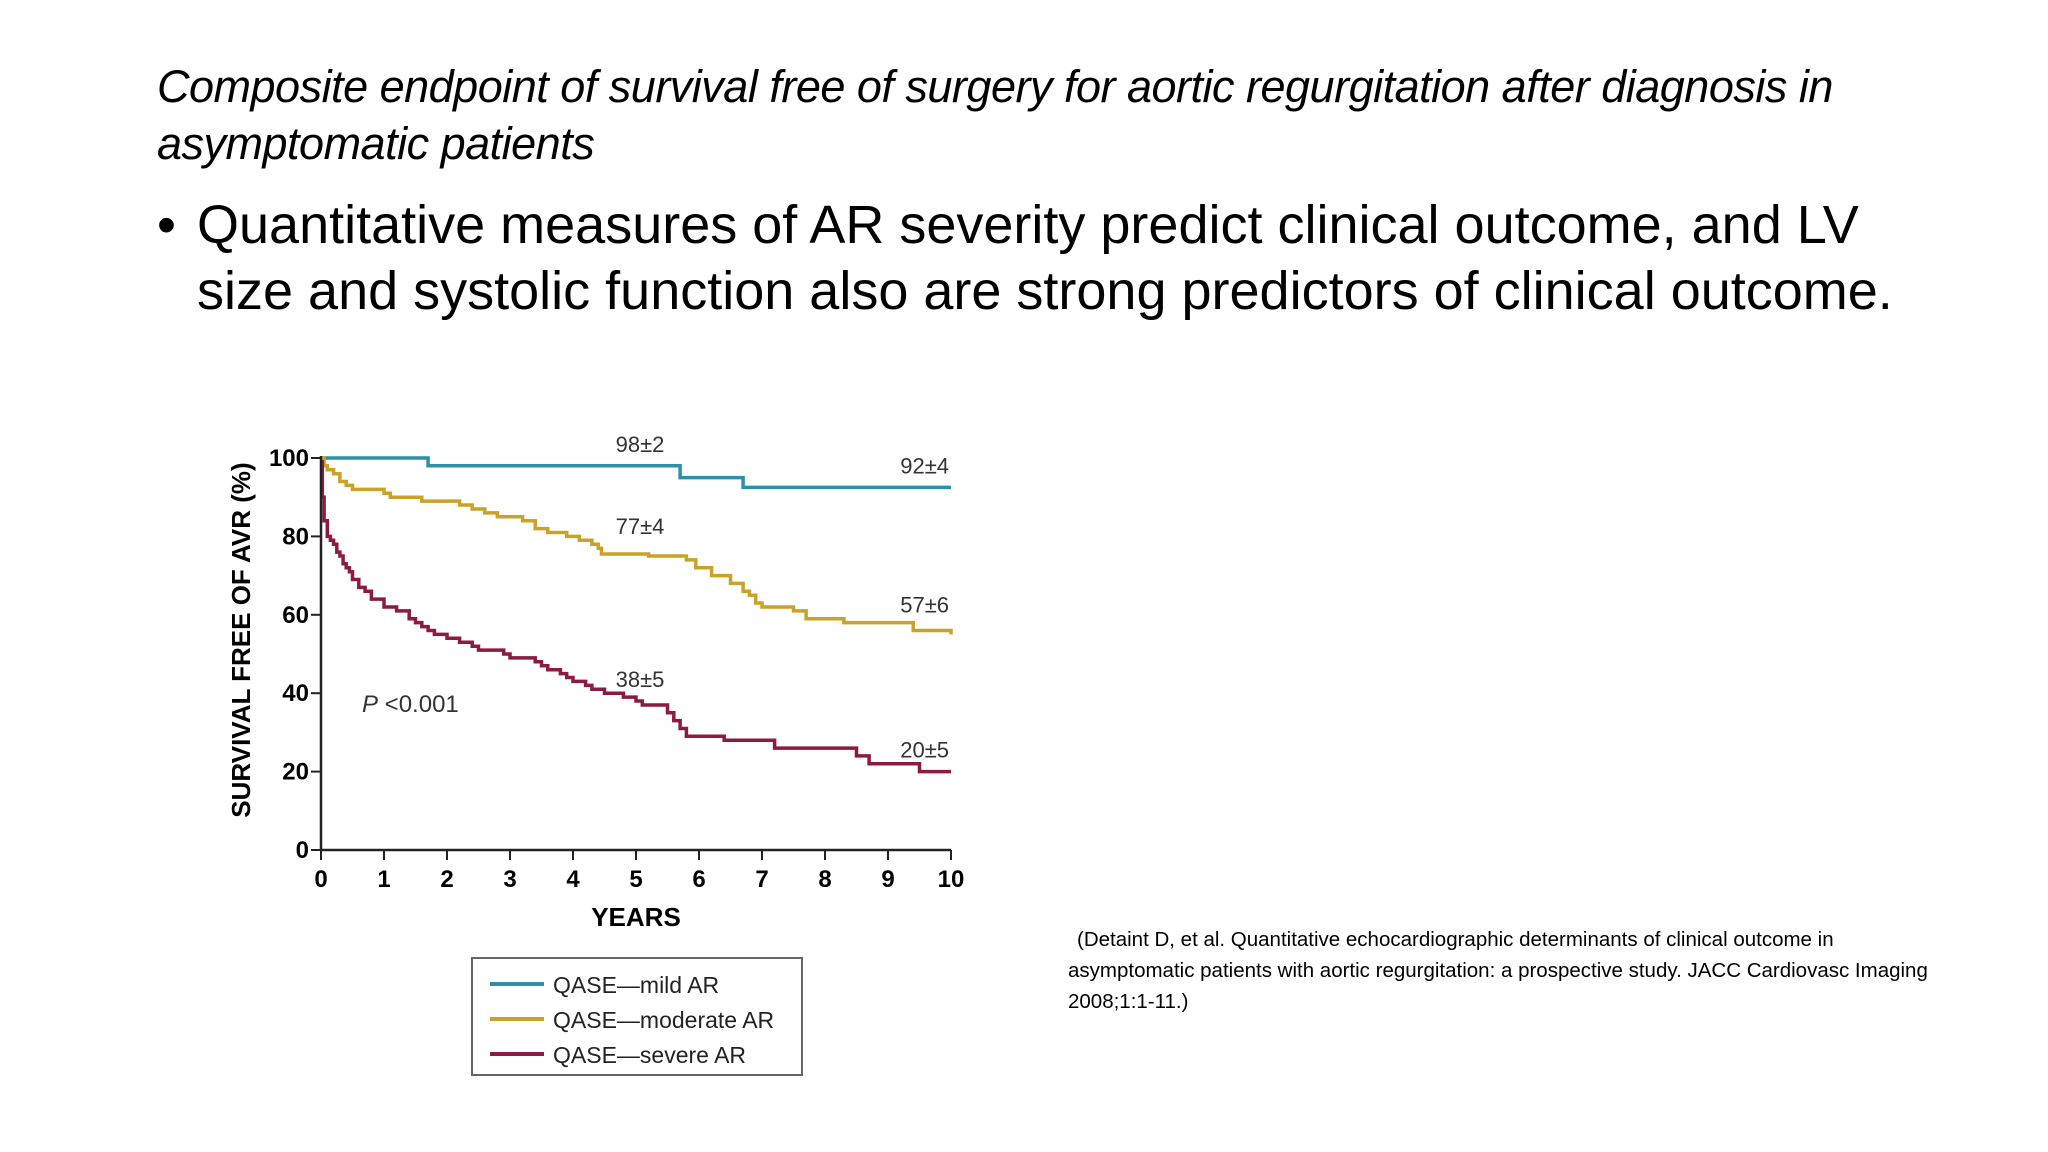 The width and height of the screenshot is (2048, 1152). Describe the element at coordinates (663, 1020) in the screenshot. I see `legend-label-moderate: QASE—moderate AR` at that location.